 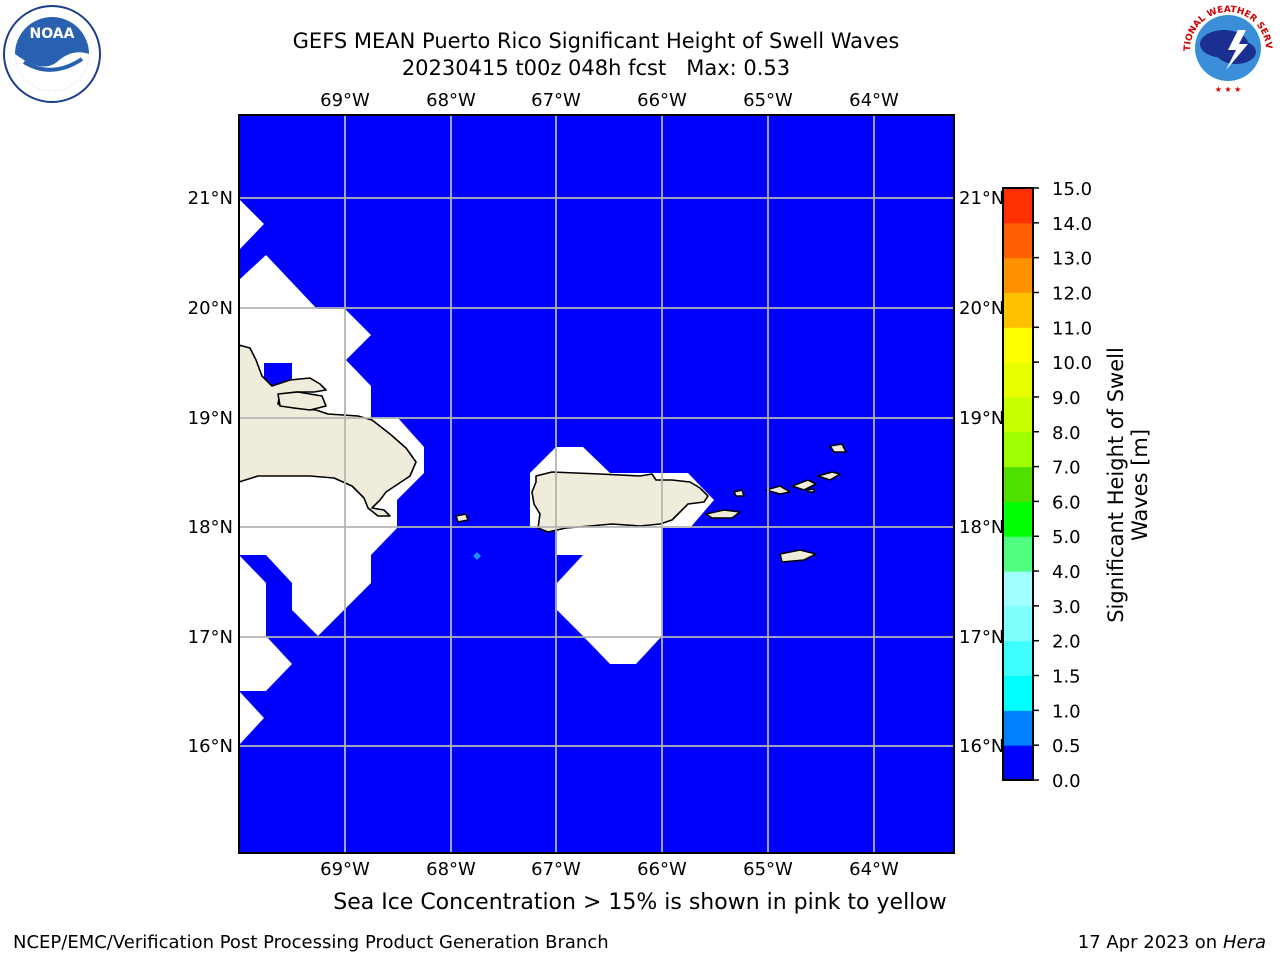 What do you see at coordinates (1066, 433) in the screenshot?
I see `colorbar-tick-label: 8.0` at bounding box center [1066, 433].